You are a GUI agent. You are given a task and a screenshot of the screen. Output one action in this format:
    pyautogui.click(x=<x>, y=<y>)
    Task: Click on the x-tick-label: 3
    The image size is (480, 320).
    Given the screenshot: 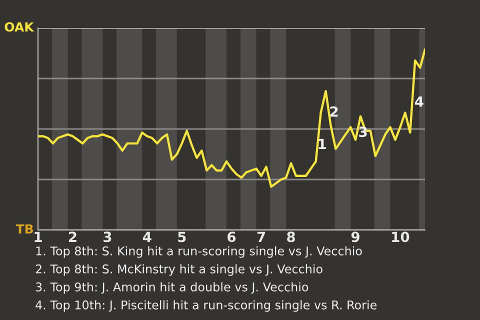 What is the action you would take?
    pyautogui.click(x=108, y=237)
    